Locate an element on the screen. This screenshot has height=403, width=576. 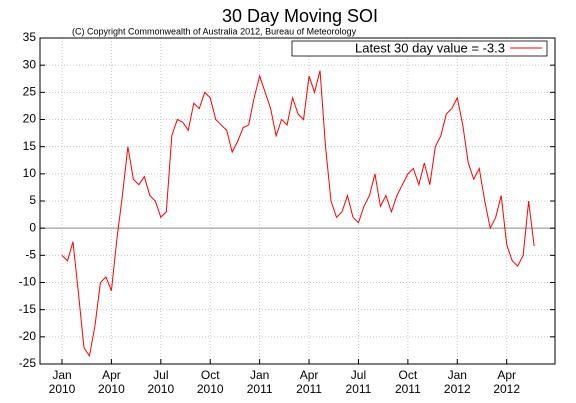
y-tick-label: 10 is located at coordinates (30, 173).